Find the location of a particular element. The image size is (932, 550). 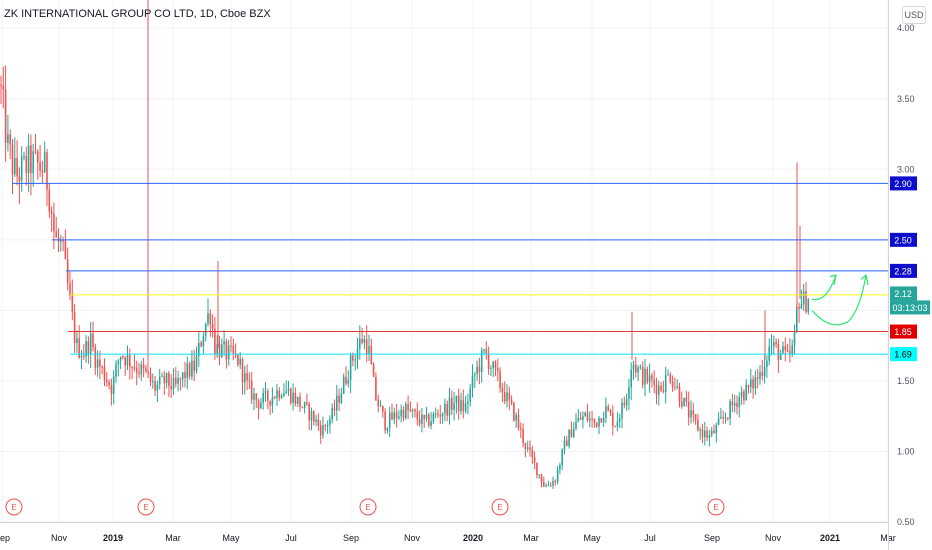

projection-arrows is located at coordinates (840, 299).